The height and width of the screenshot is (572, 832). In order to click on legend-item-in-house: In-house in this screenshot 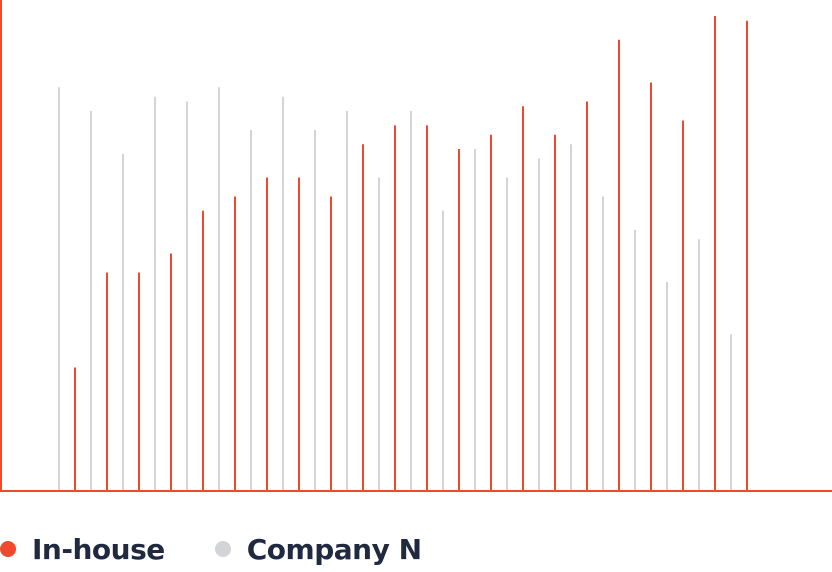, I will do `click(82, 549)`.